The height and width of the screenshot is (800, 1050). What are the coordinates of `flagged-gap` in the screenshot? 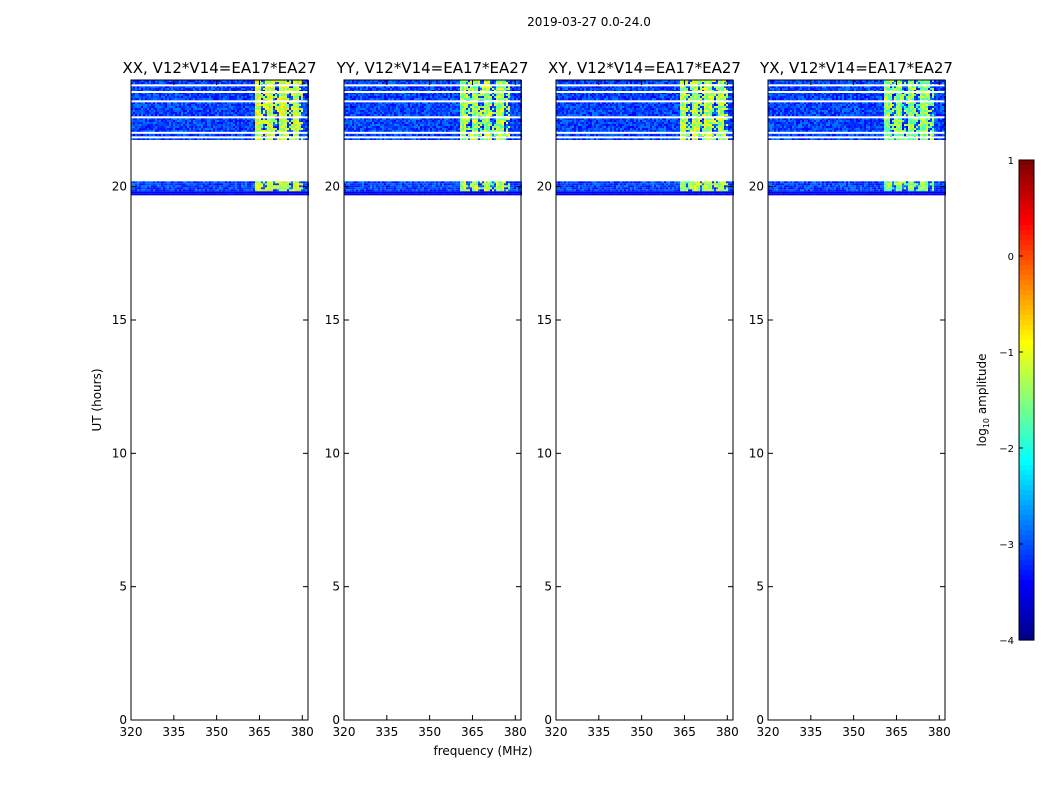 It's located at (219, 101).